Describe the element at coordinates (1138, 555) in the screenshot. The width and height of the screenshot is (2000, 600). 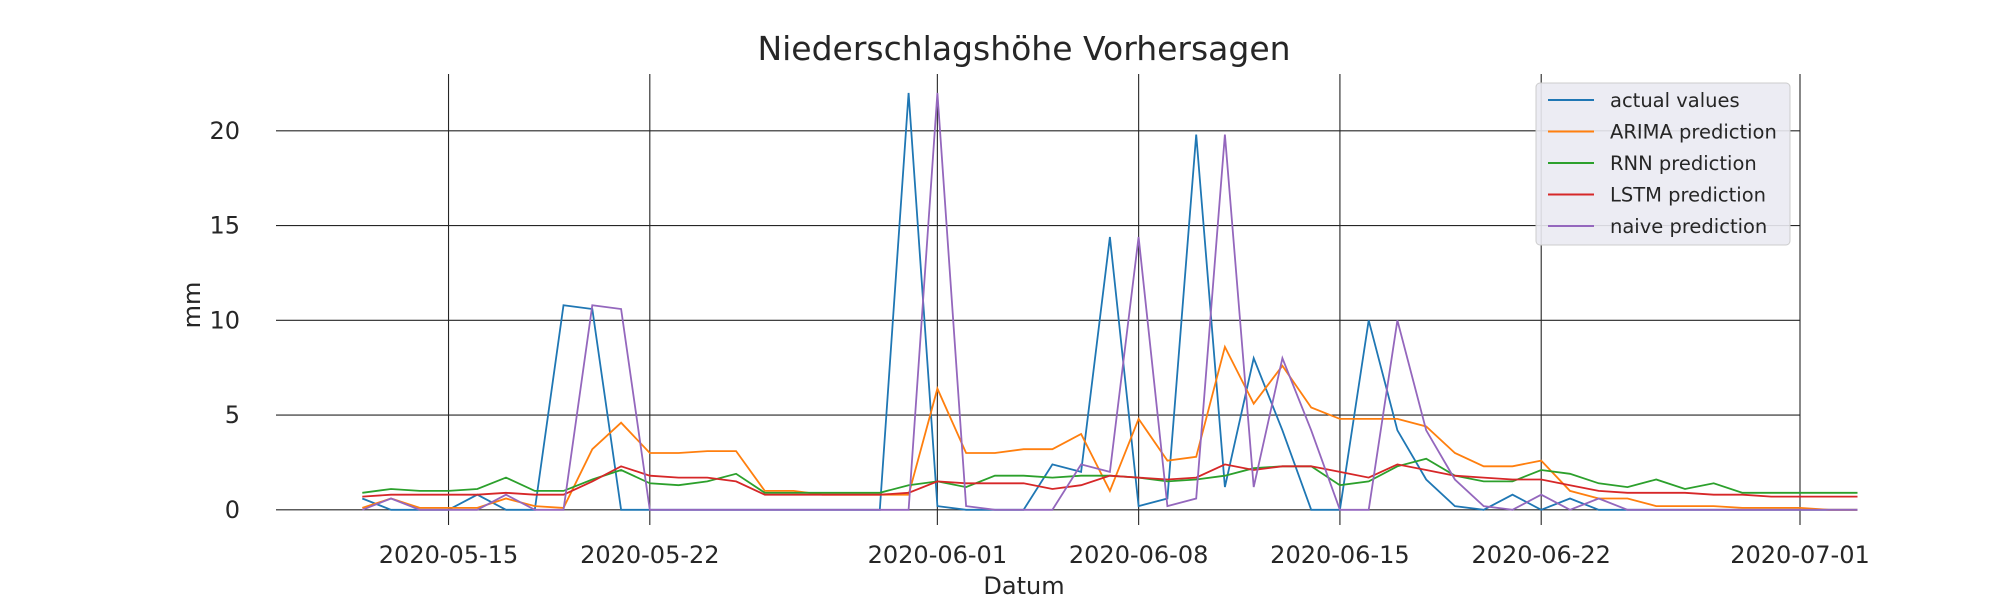
I see `x-tick-label: 2020-06-08` at that location.